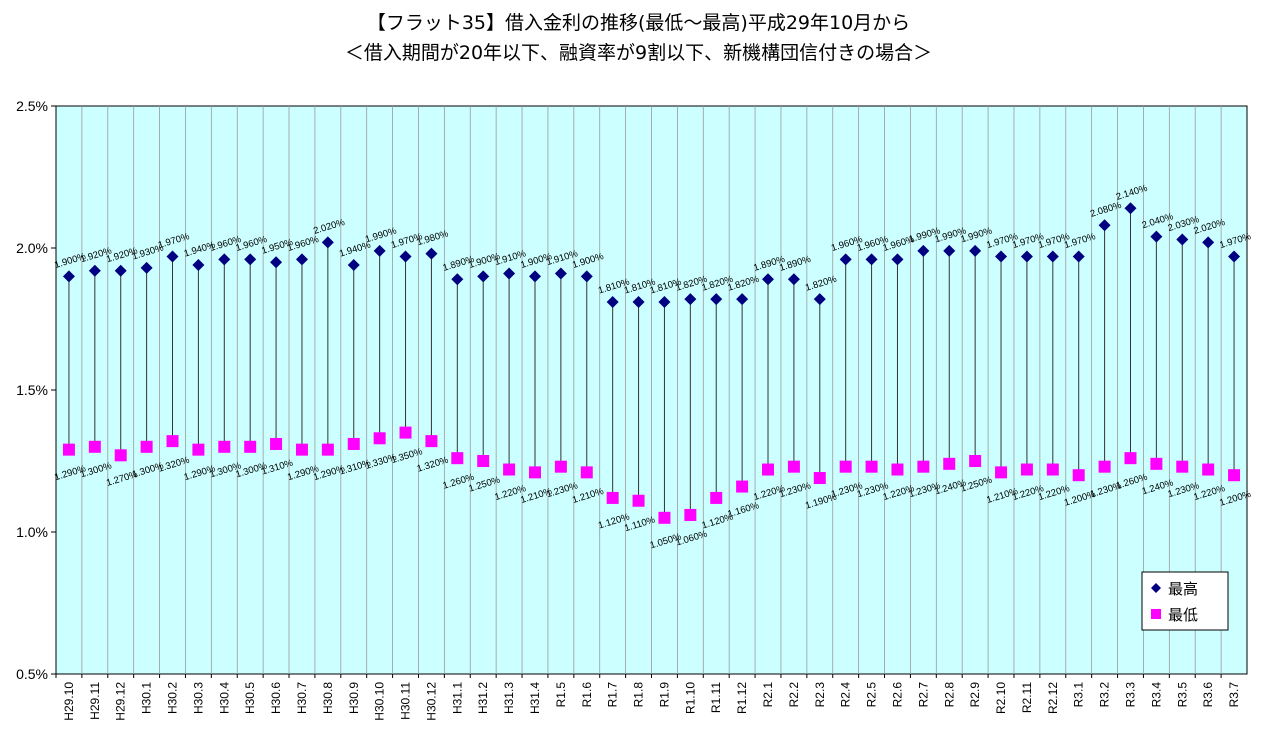 This screenshot has height=733, width=1277. Describe the element at coordinates (690, 698) in the screenshot. I see `x-tick-label: R1.10` at that location.